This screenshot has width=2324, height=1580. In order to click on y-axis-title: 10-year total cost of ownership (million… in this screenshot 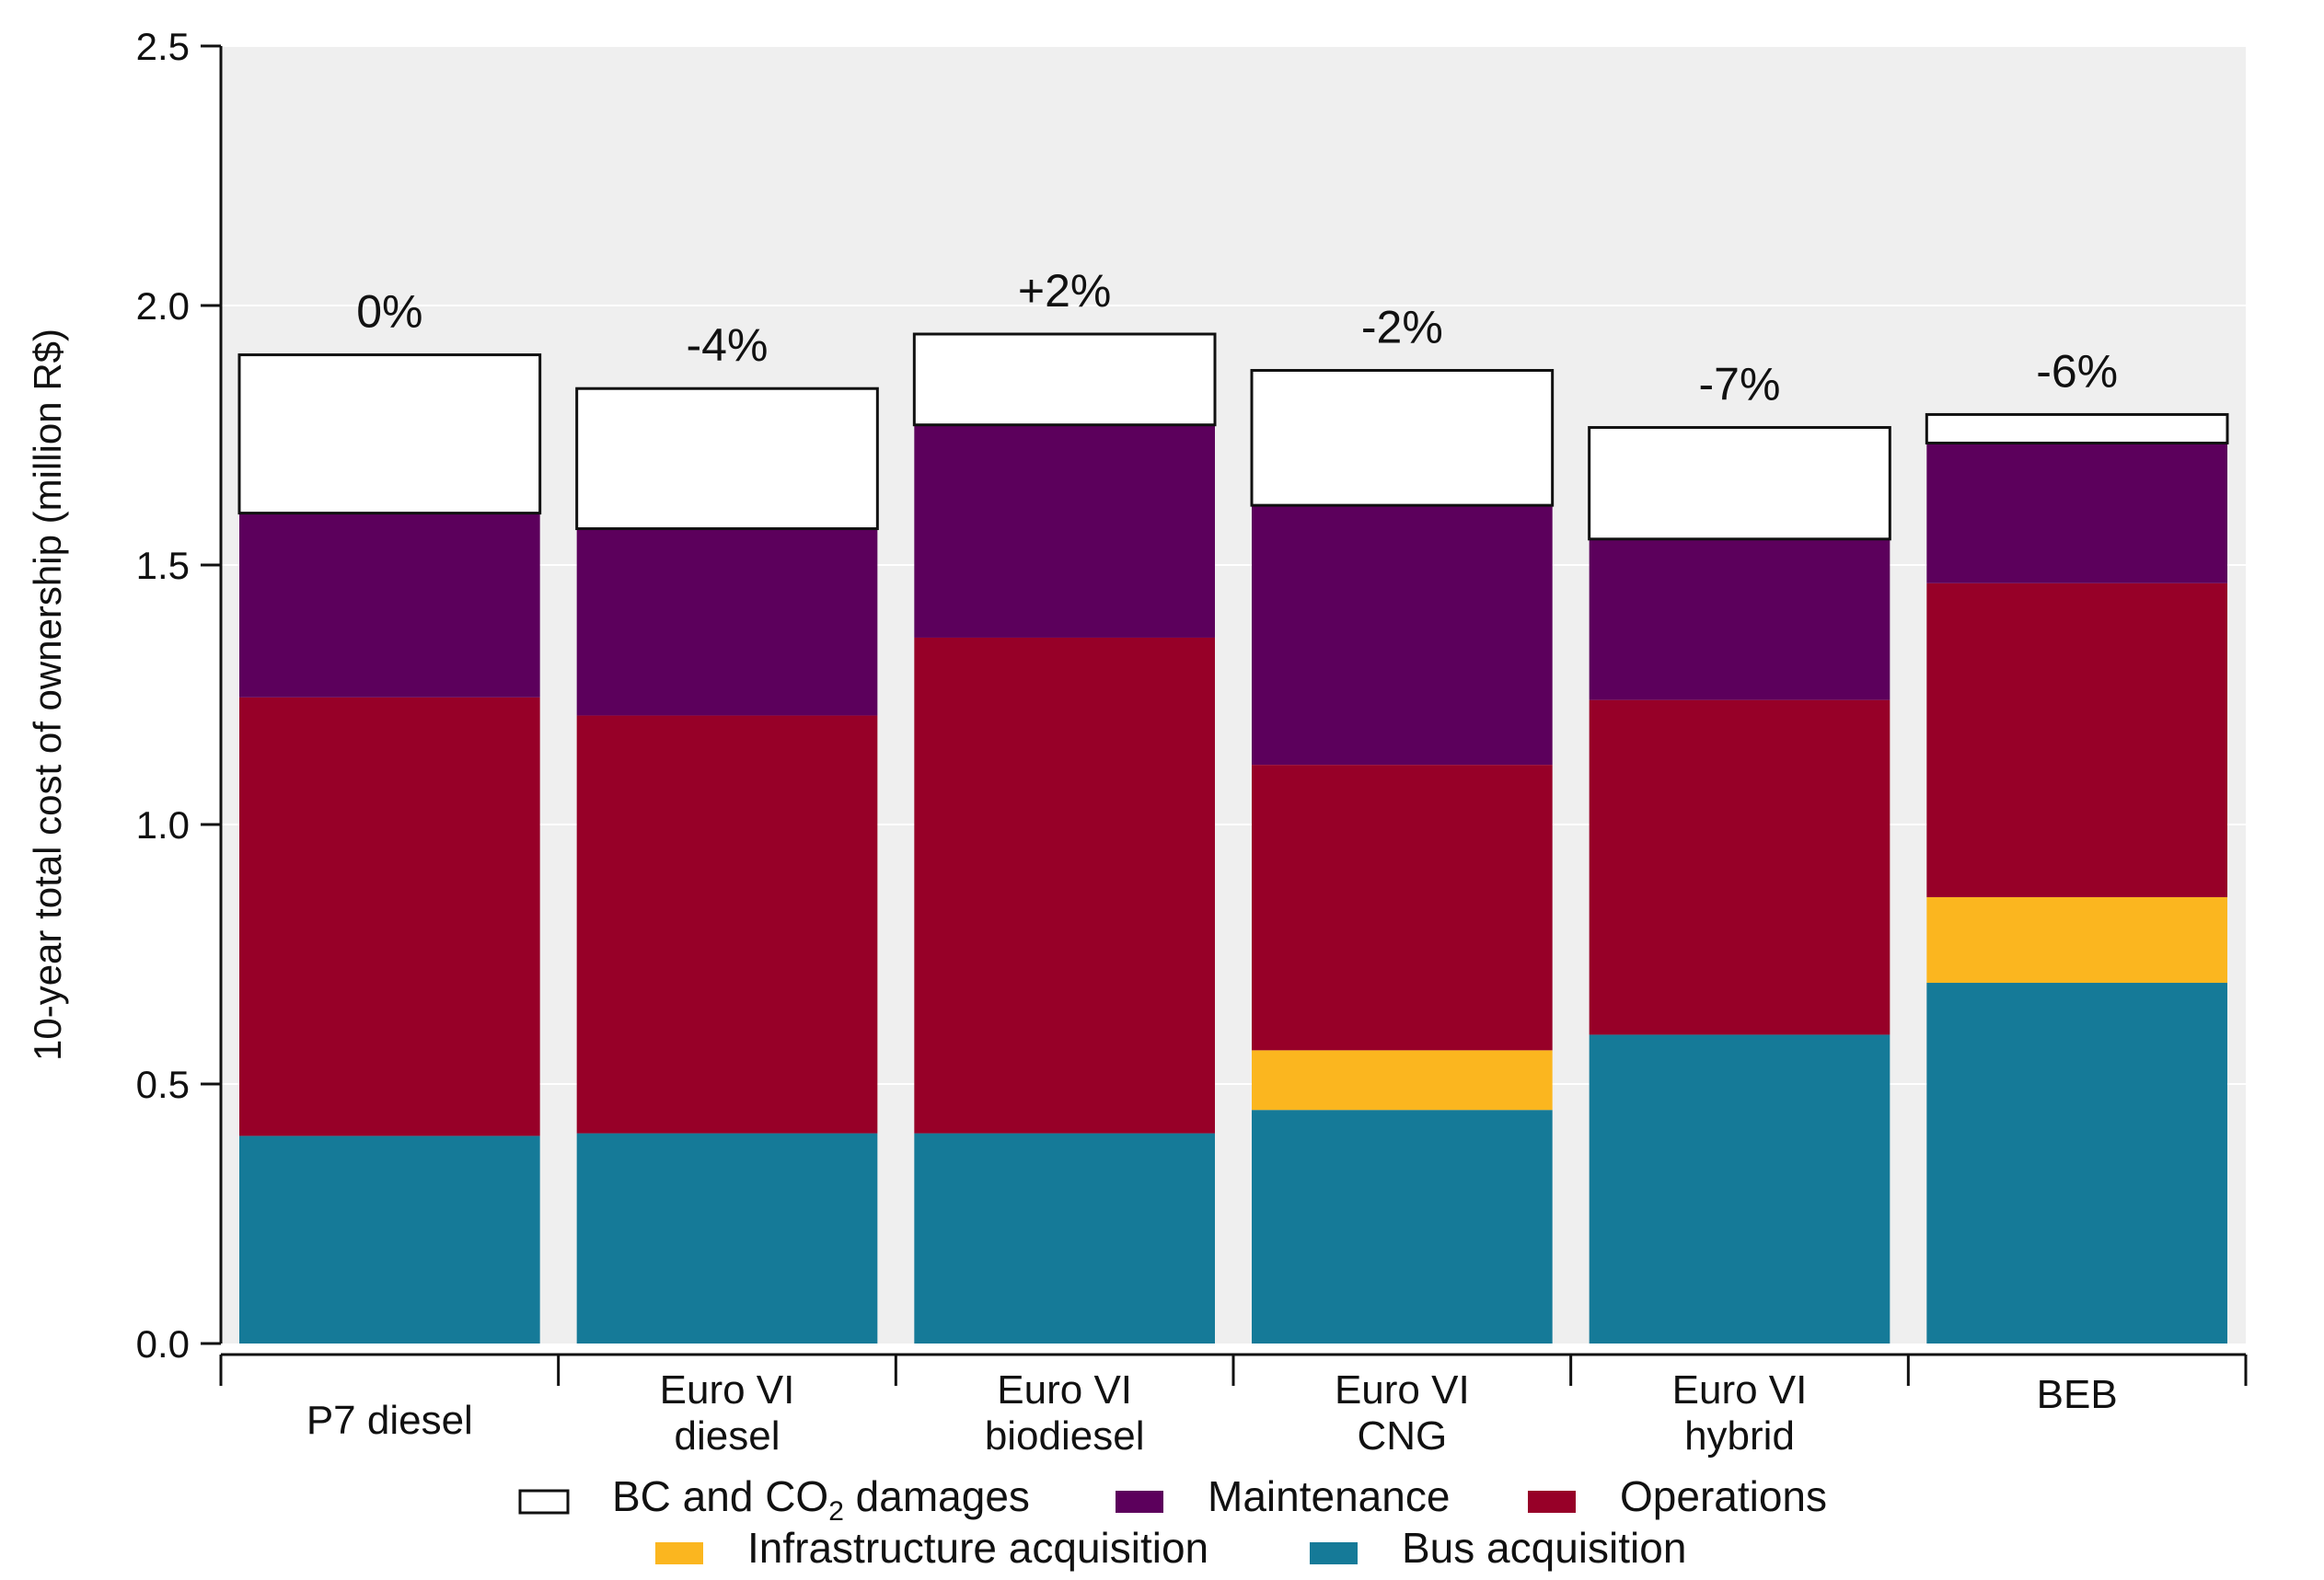, I will do `click(47, 695)`.